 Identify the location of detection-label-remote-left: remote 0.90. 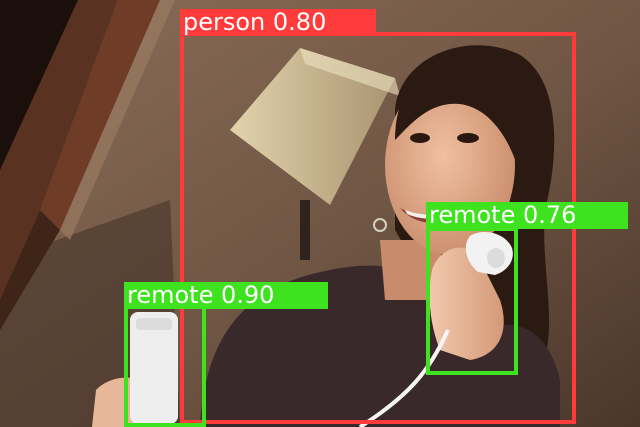
(226, 295).